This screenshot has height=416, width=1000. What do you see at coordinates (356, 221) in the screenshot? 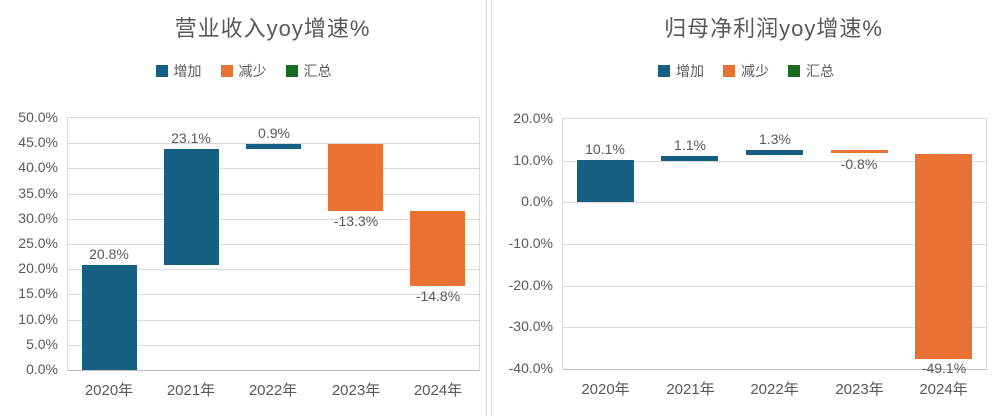
I see `bar-data-label: -13.3%` at bounding box center [356, 221].